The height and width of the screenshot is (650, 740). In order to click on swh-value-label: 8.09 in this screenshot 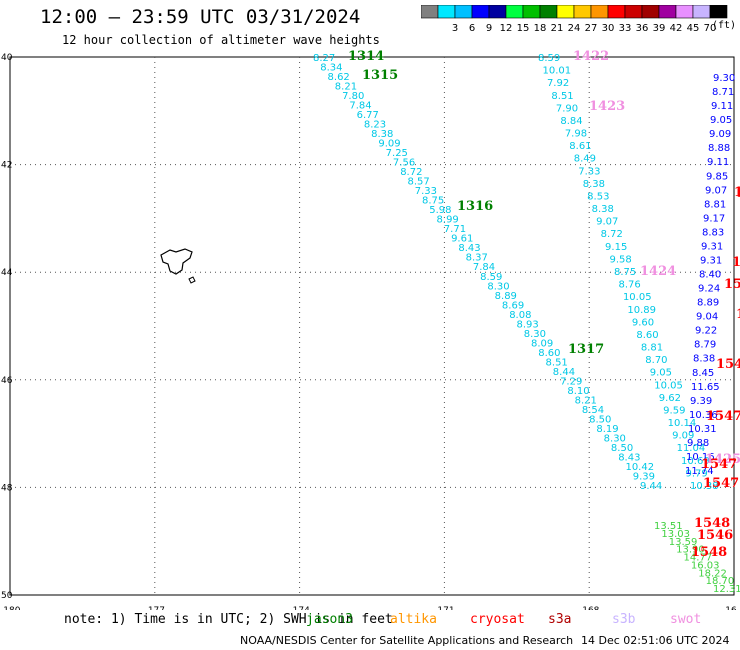, I will do `click(542, 343)`.